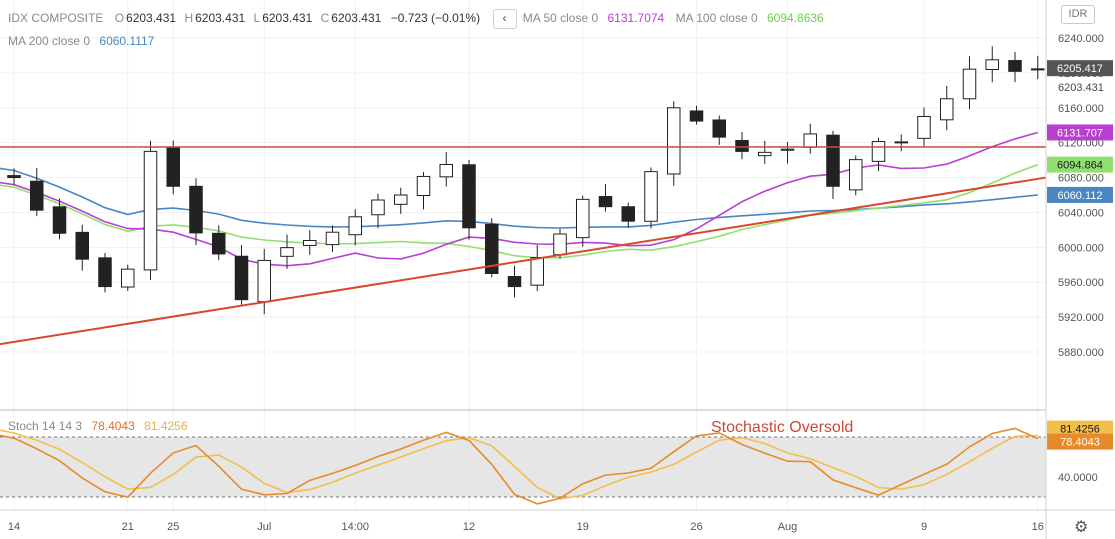  I want to click on y-tick-label: 5960.000, so click(1081, 283).